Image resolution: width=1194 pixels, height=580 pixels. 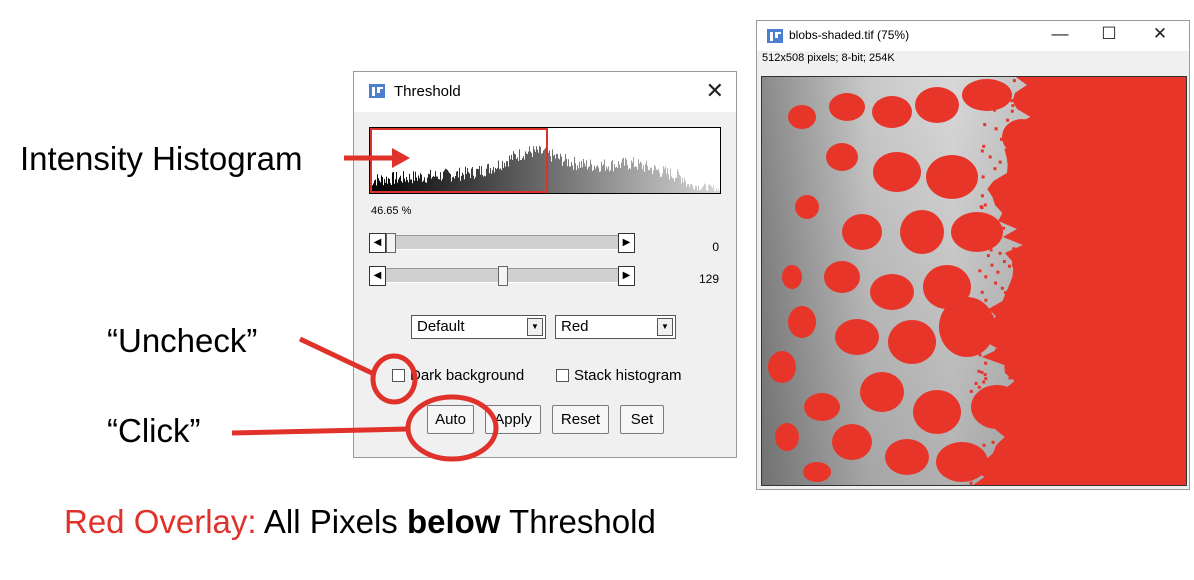 I want to click on auto-button: Auto, so click(x=450, y=419).